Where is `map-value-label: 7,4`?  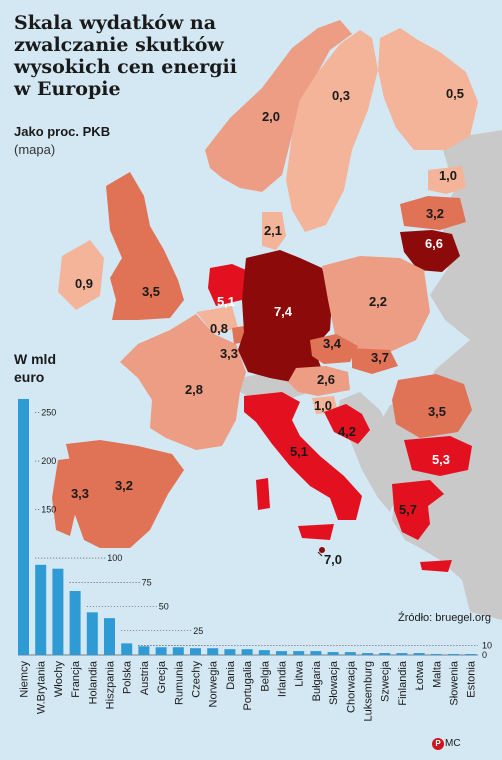
map-value-label: 7,4 is located at coordinates (283, 311).